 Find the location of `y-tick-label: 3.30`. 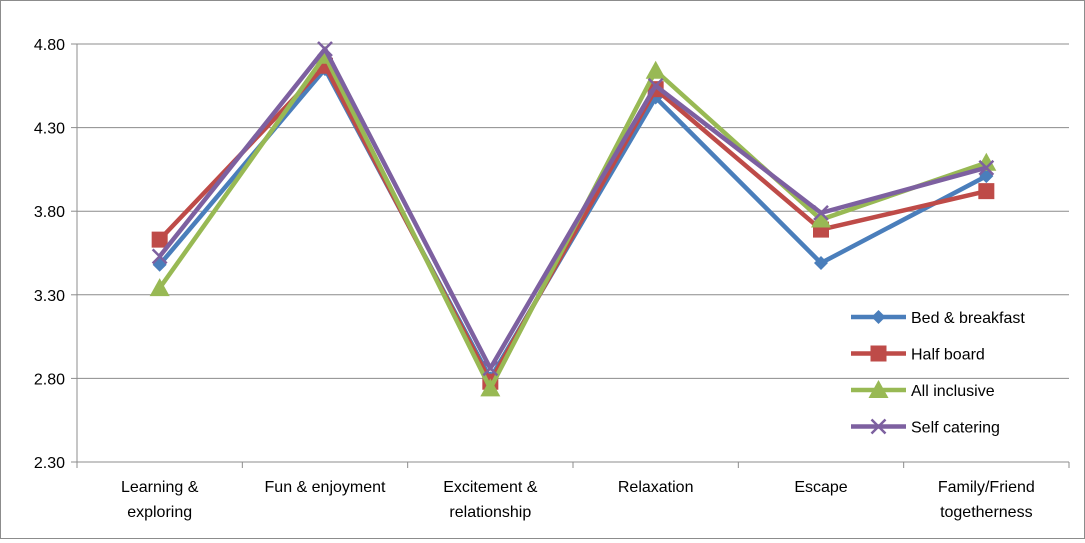

y-tick-label: 3.30 is located at coordinates (49, 296).